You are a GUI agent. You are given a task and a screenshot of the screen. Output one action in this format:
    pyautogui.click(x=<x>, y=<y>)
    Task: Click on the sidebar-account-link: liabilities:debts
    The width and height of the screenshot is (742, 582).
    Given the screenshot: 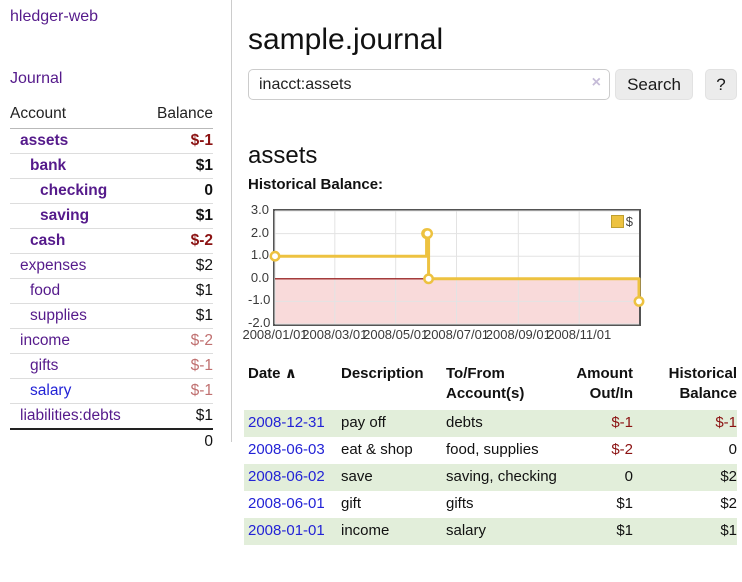 What is the action you would take?
    pyautogui.click(x=70, y=415)
    